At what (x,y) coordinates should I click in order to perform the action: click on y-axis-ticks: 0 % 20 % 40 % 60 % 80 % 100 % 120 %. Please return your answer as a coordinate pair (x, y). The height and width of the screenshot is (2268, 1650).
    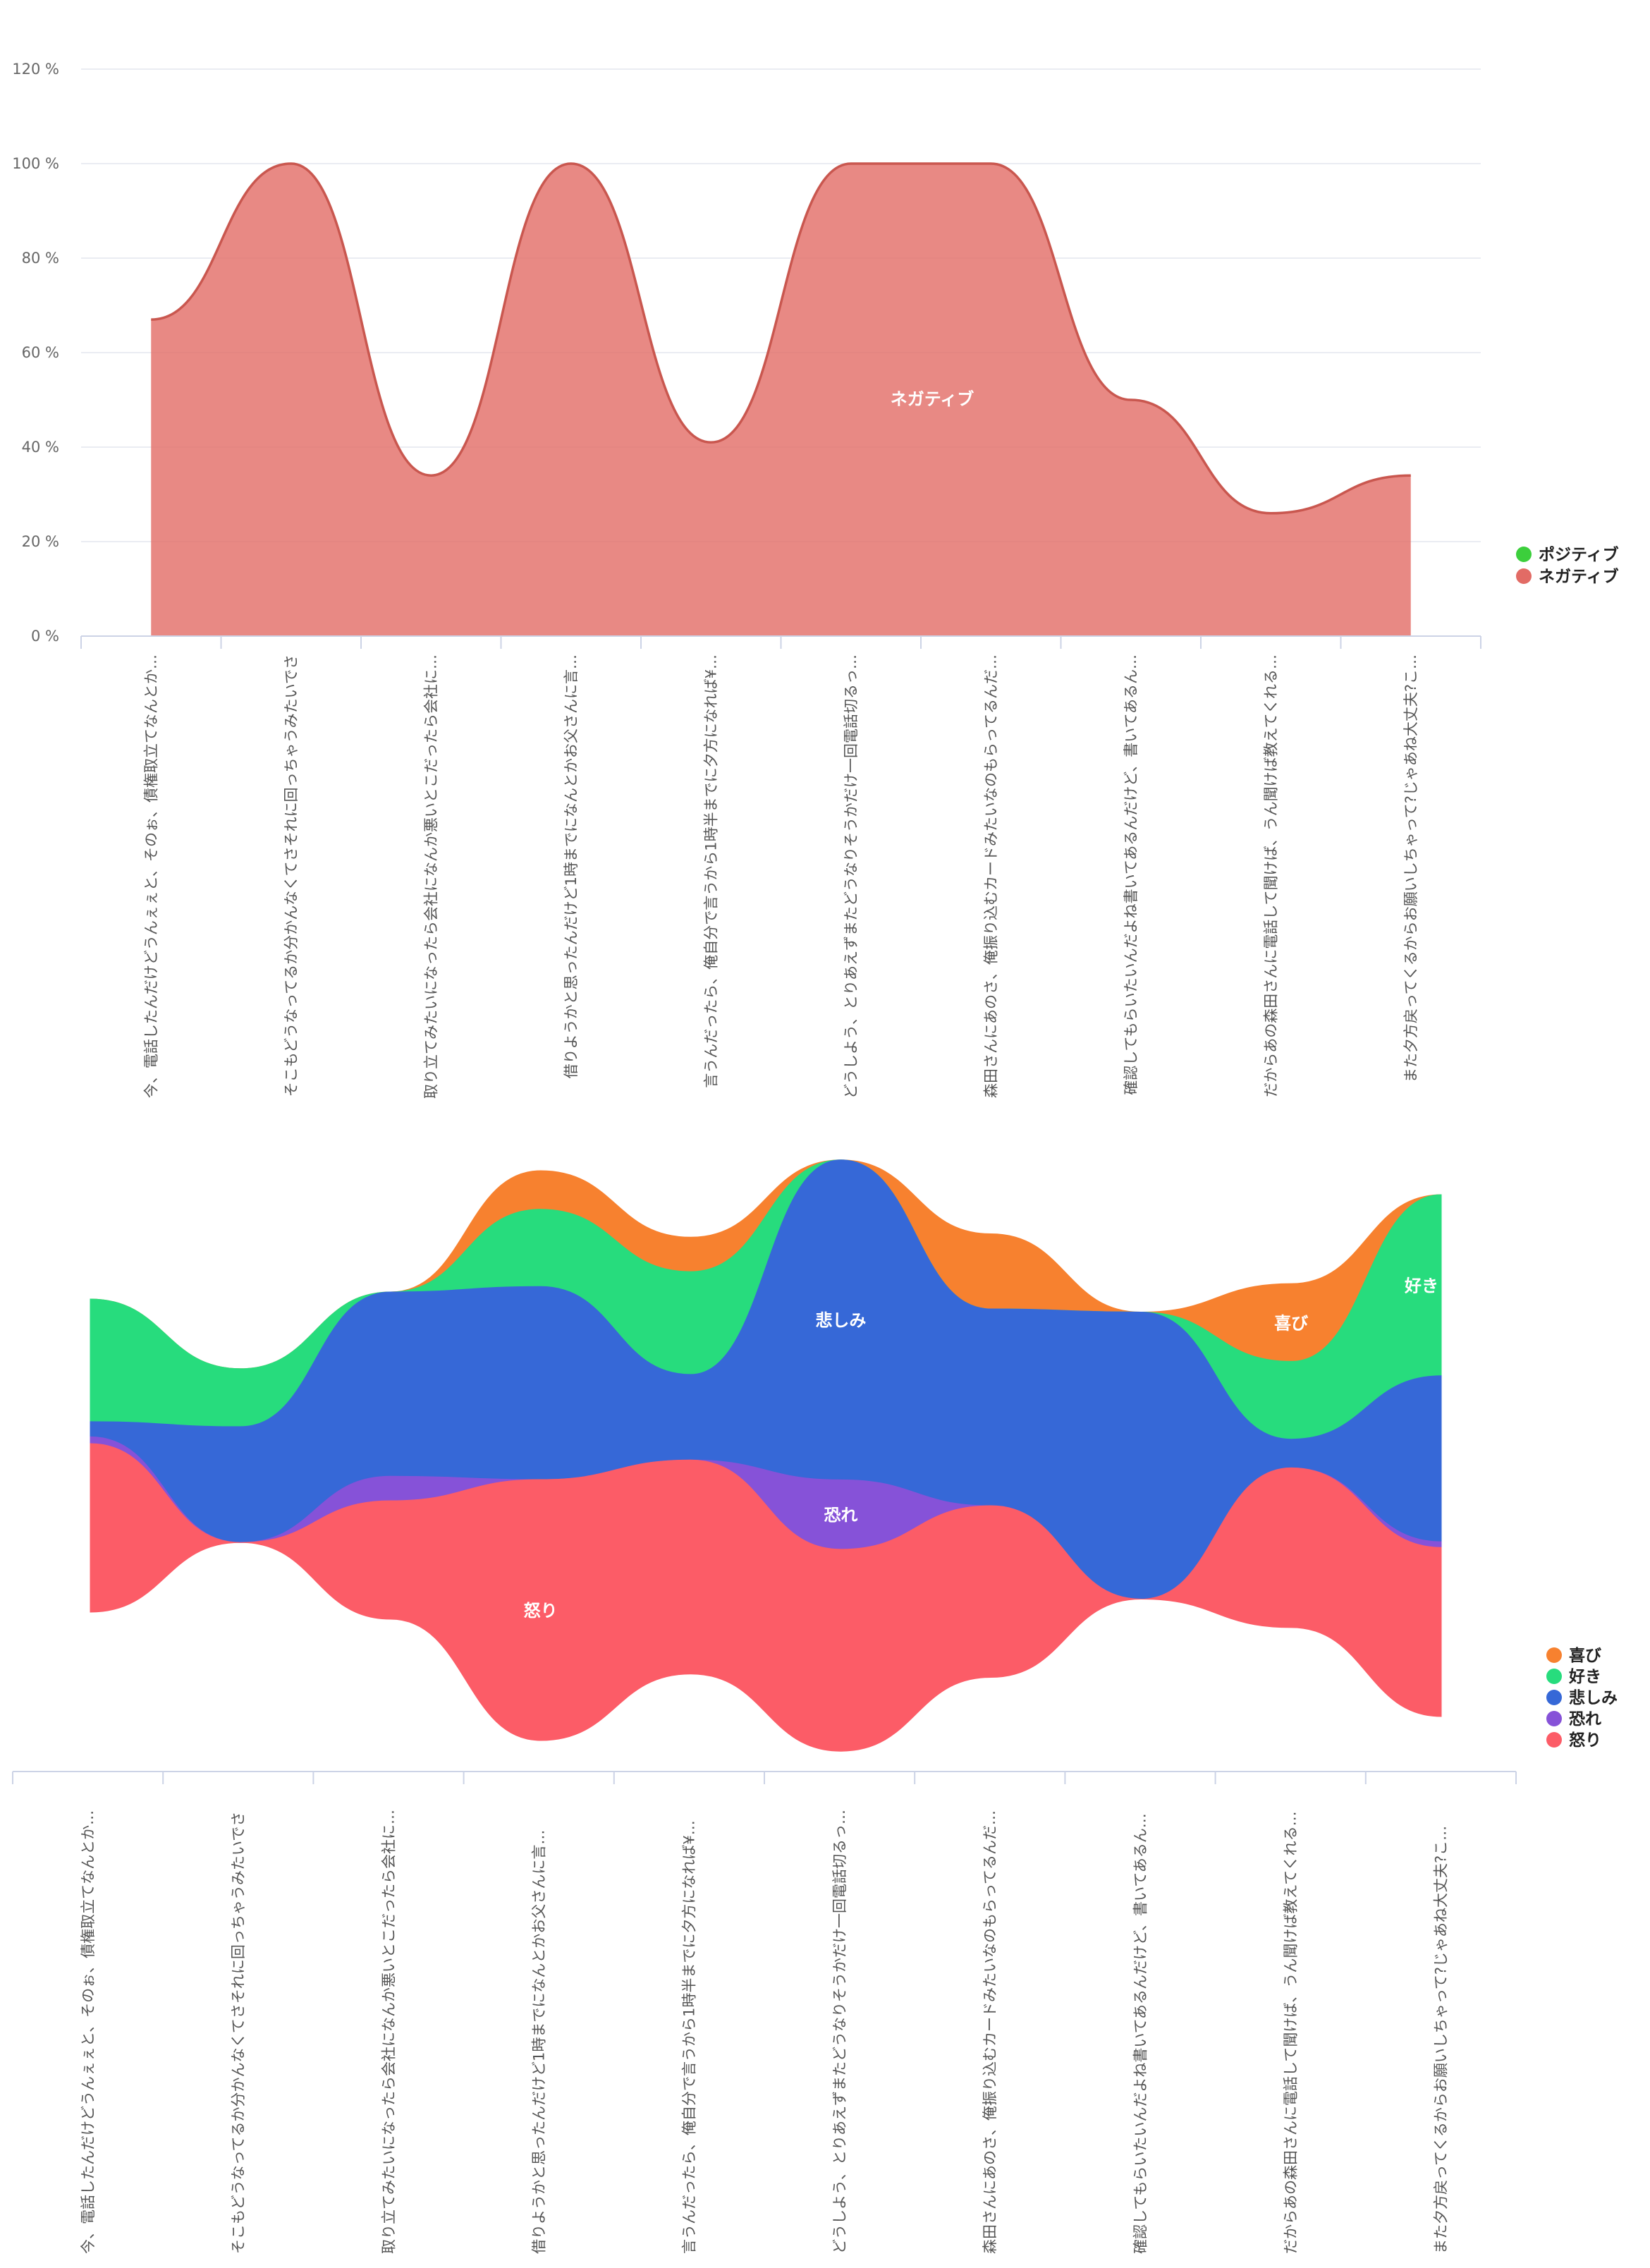
    Looking at the image, I should click on (35, 353).